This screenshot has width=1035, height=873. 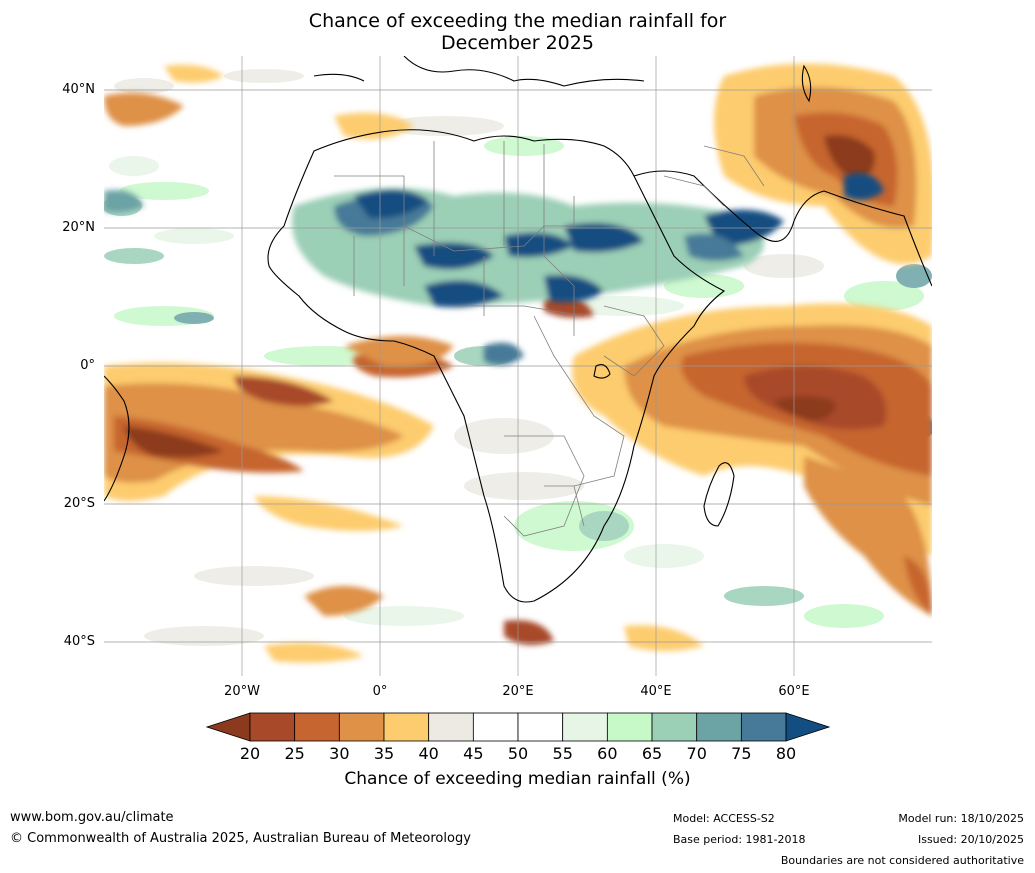 What do you see at coordinates (807, 727) in the screenshot?
I see `colorbar-arrow-high` at bounding box center [807, 727].